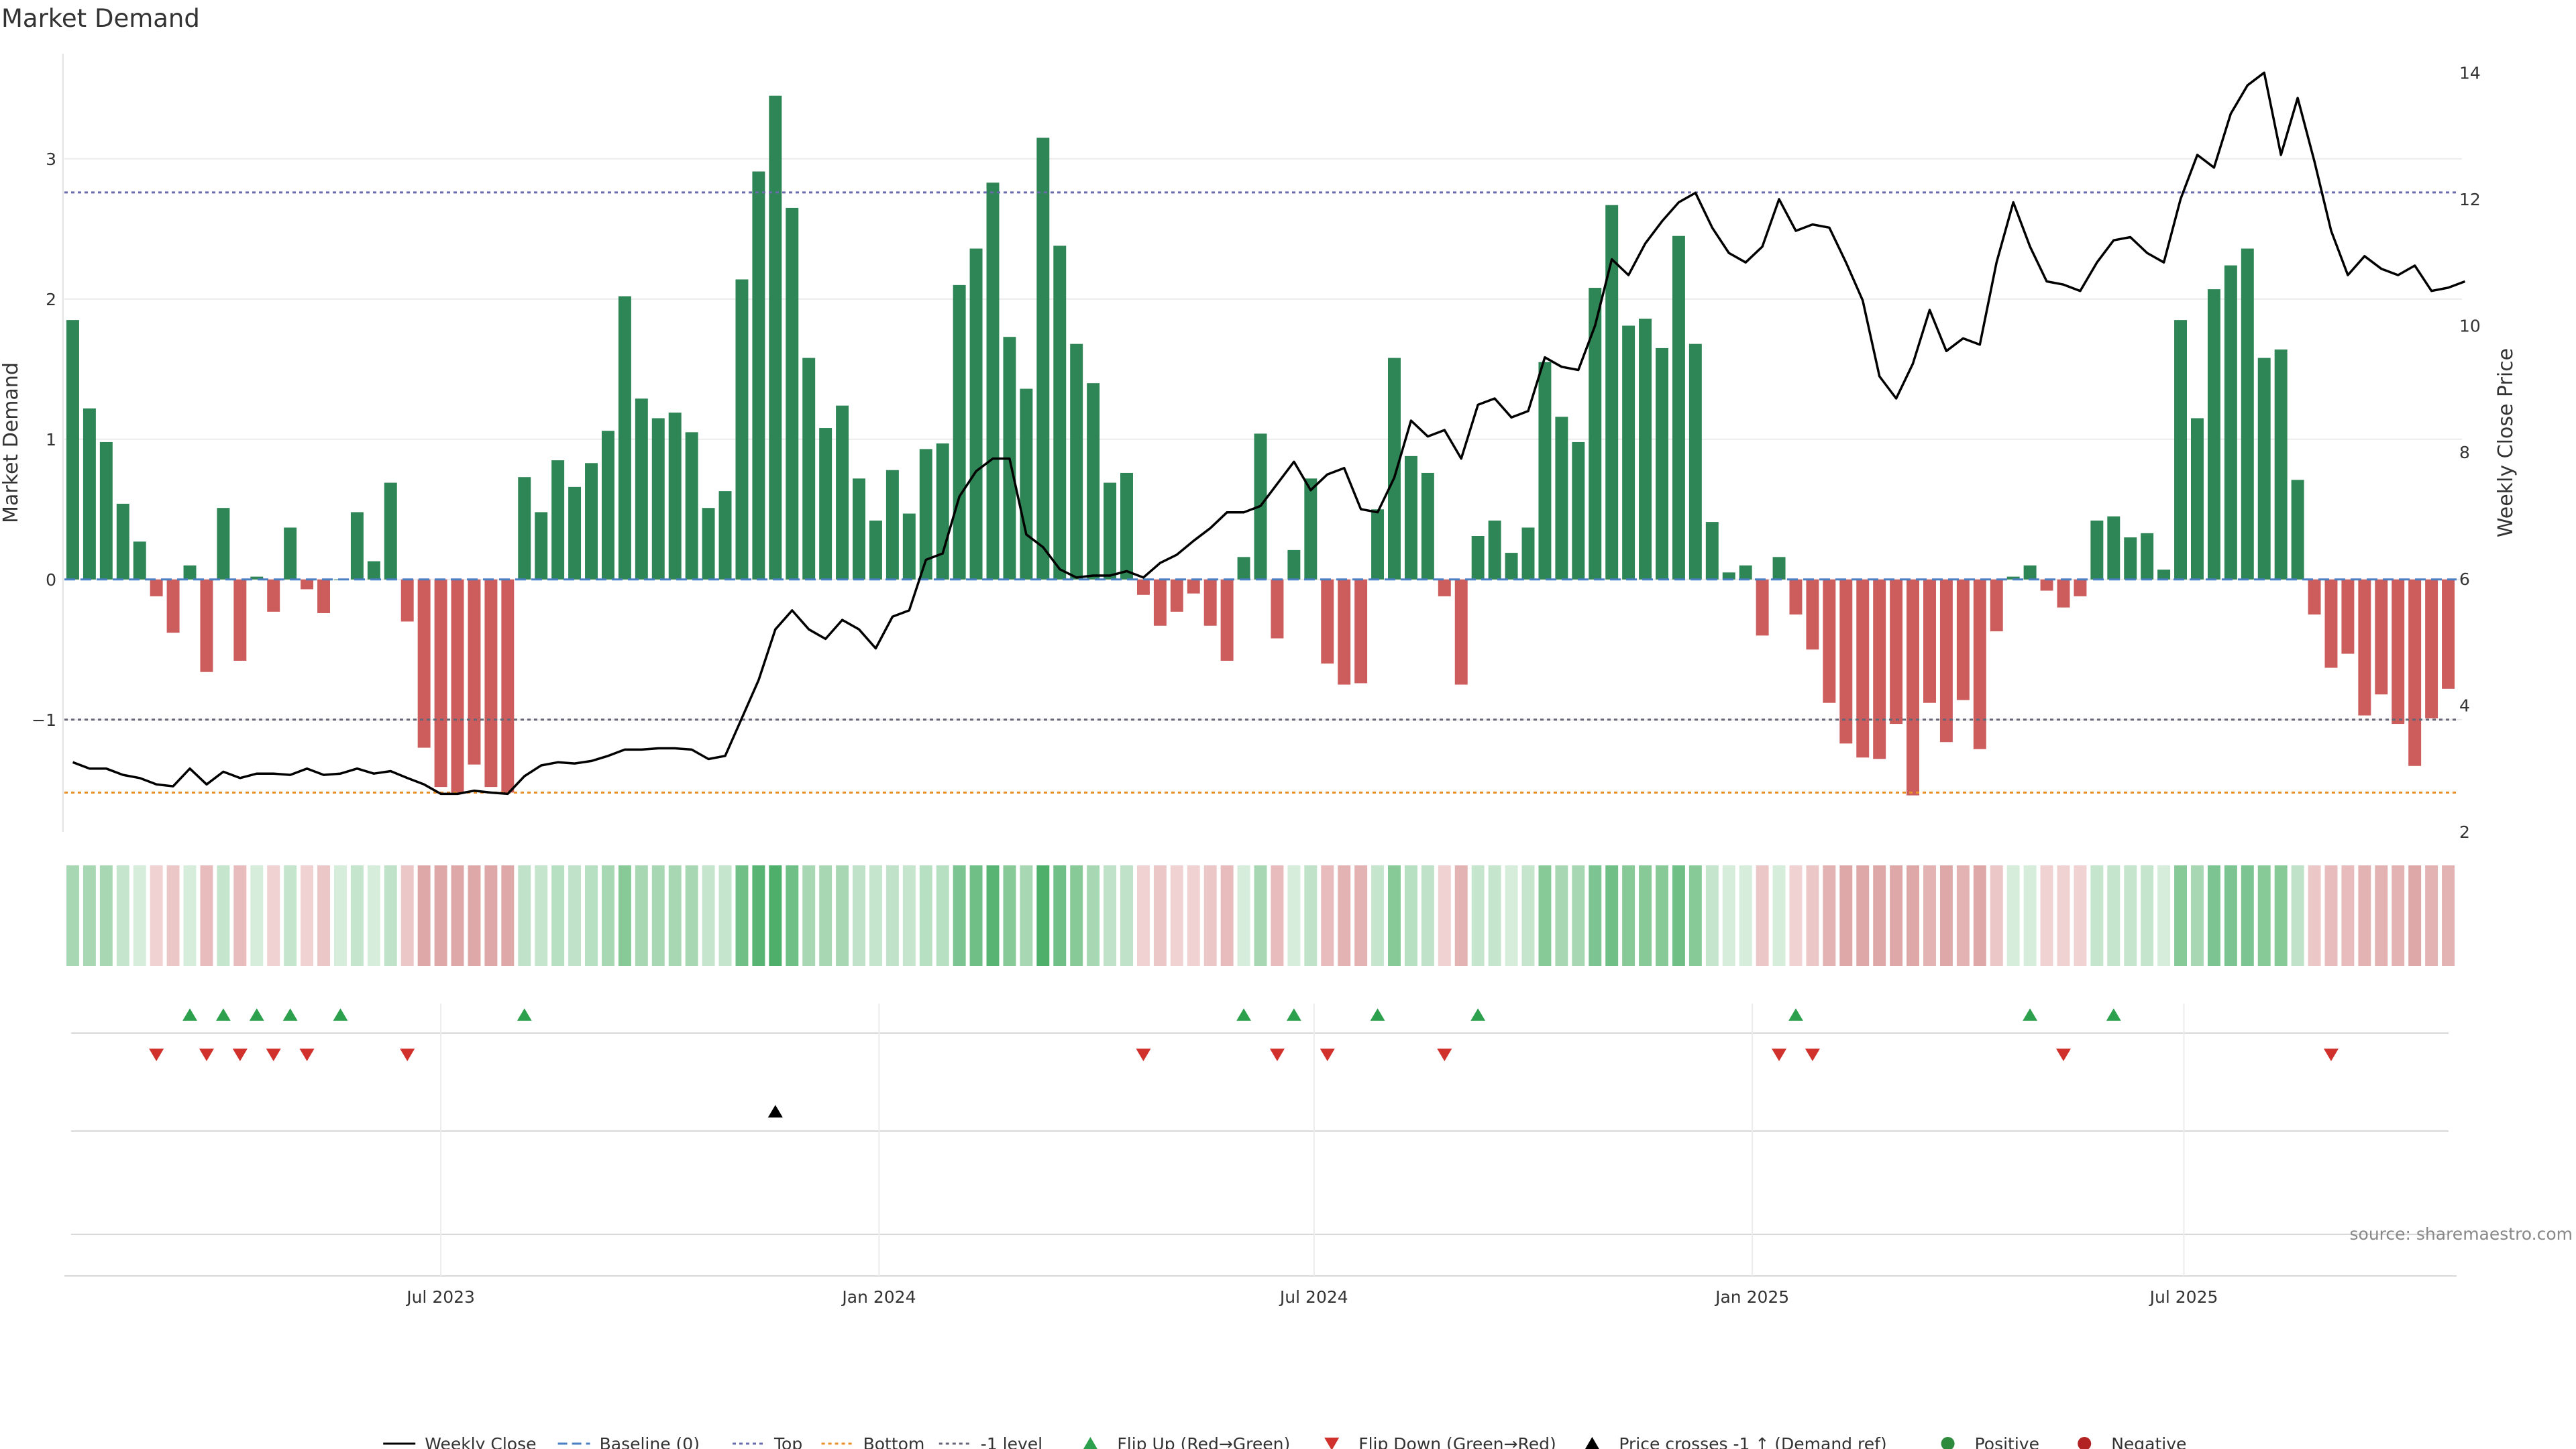 This screenshot has width=2576, height=1449. Describe the element at coordinates (1457, 1441) in the screenshot. I see `legend-label: Flip Down (Green→Red)` at that location.